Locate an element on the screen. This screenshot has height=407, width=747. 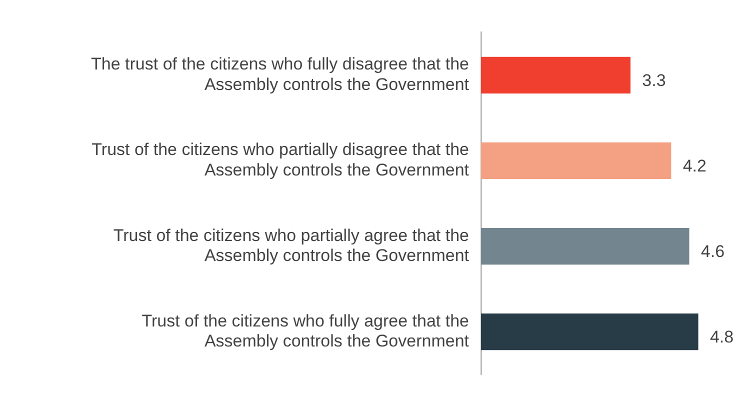
data-label: 4.2 is located at coordinates (694, 166).